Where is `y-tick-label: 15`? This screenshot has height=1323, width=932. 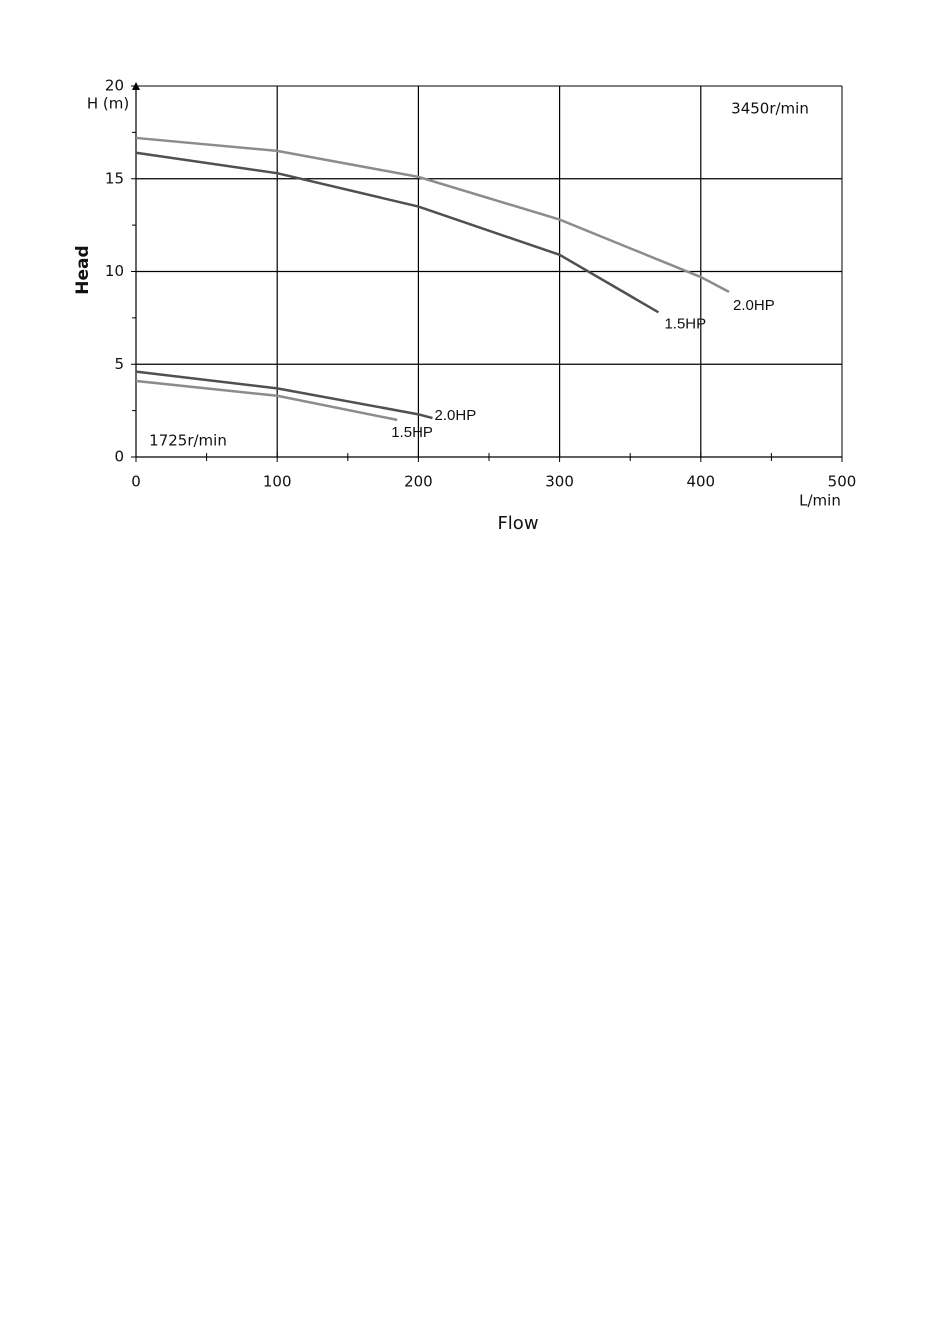 y-tick-label: 15 is located at coordinates (114, 178).